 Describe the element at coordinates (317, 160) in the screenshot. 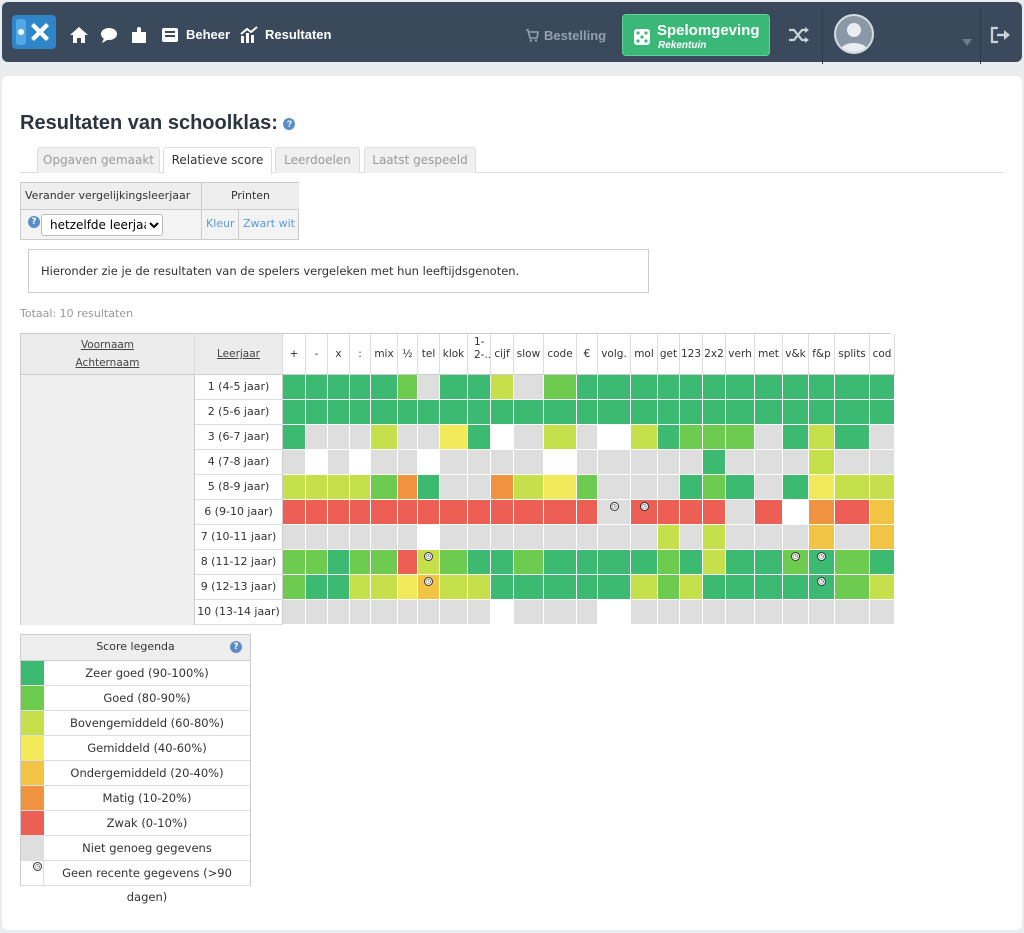

I see `tab-leerdoelen: Leerdoelen` at that location.